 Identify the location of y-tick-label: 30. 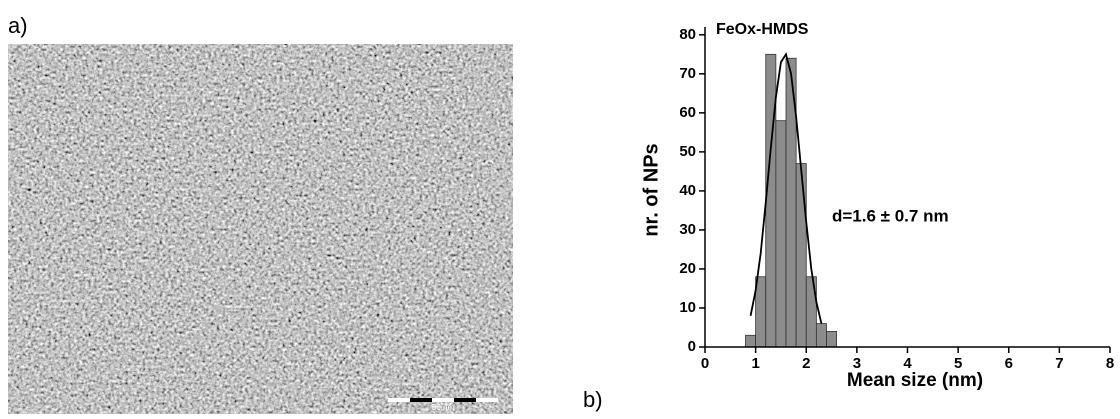
(687, 229).